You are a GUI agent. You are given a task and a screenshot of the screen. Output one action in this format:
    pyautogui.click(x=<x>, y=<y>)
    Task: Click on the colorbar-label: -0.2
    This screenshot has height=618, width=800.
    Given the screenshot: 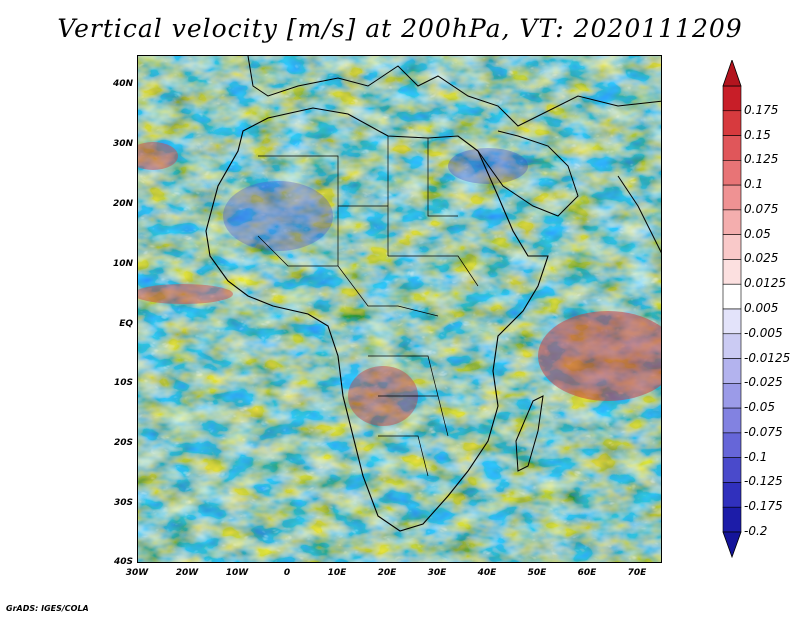 What is the action you would take?
    pyautogui.click(x=756, y=531)
    